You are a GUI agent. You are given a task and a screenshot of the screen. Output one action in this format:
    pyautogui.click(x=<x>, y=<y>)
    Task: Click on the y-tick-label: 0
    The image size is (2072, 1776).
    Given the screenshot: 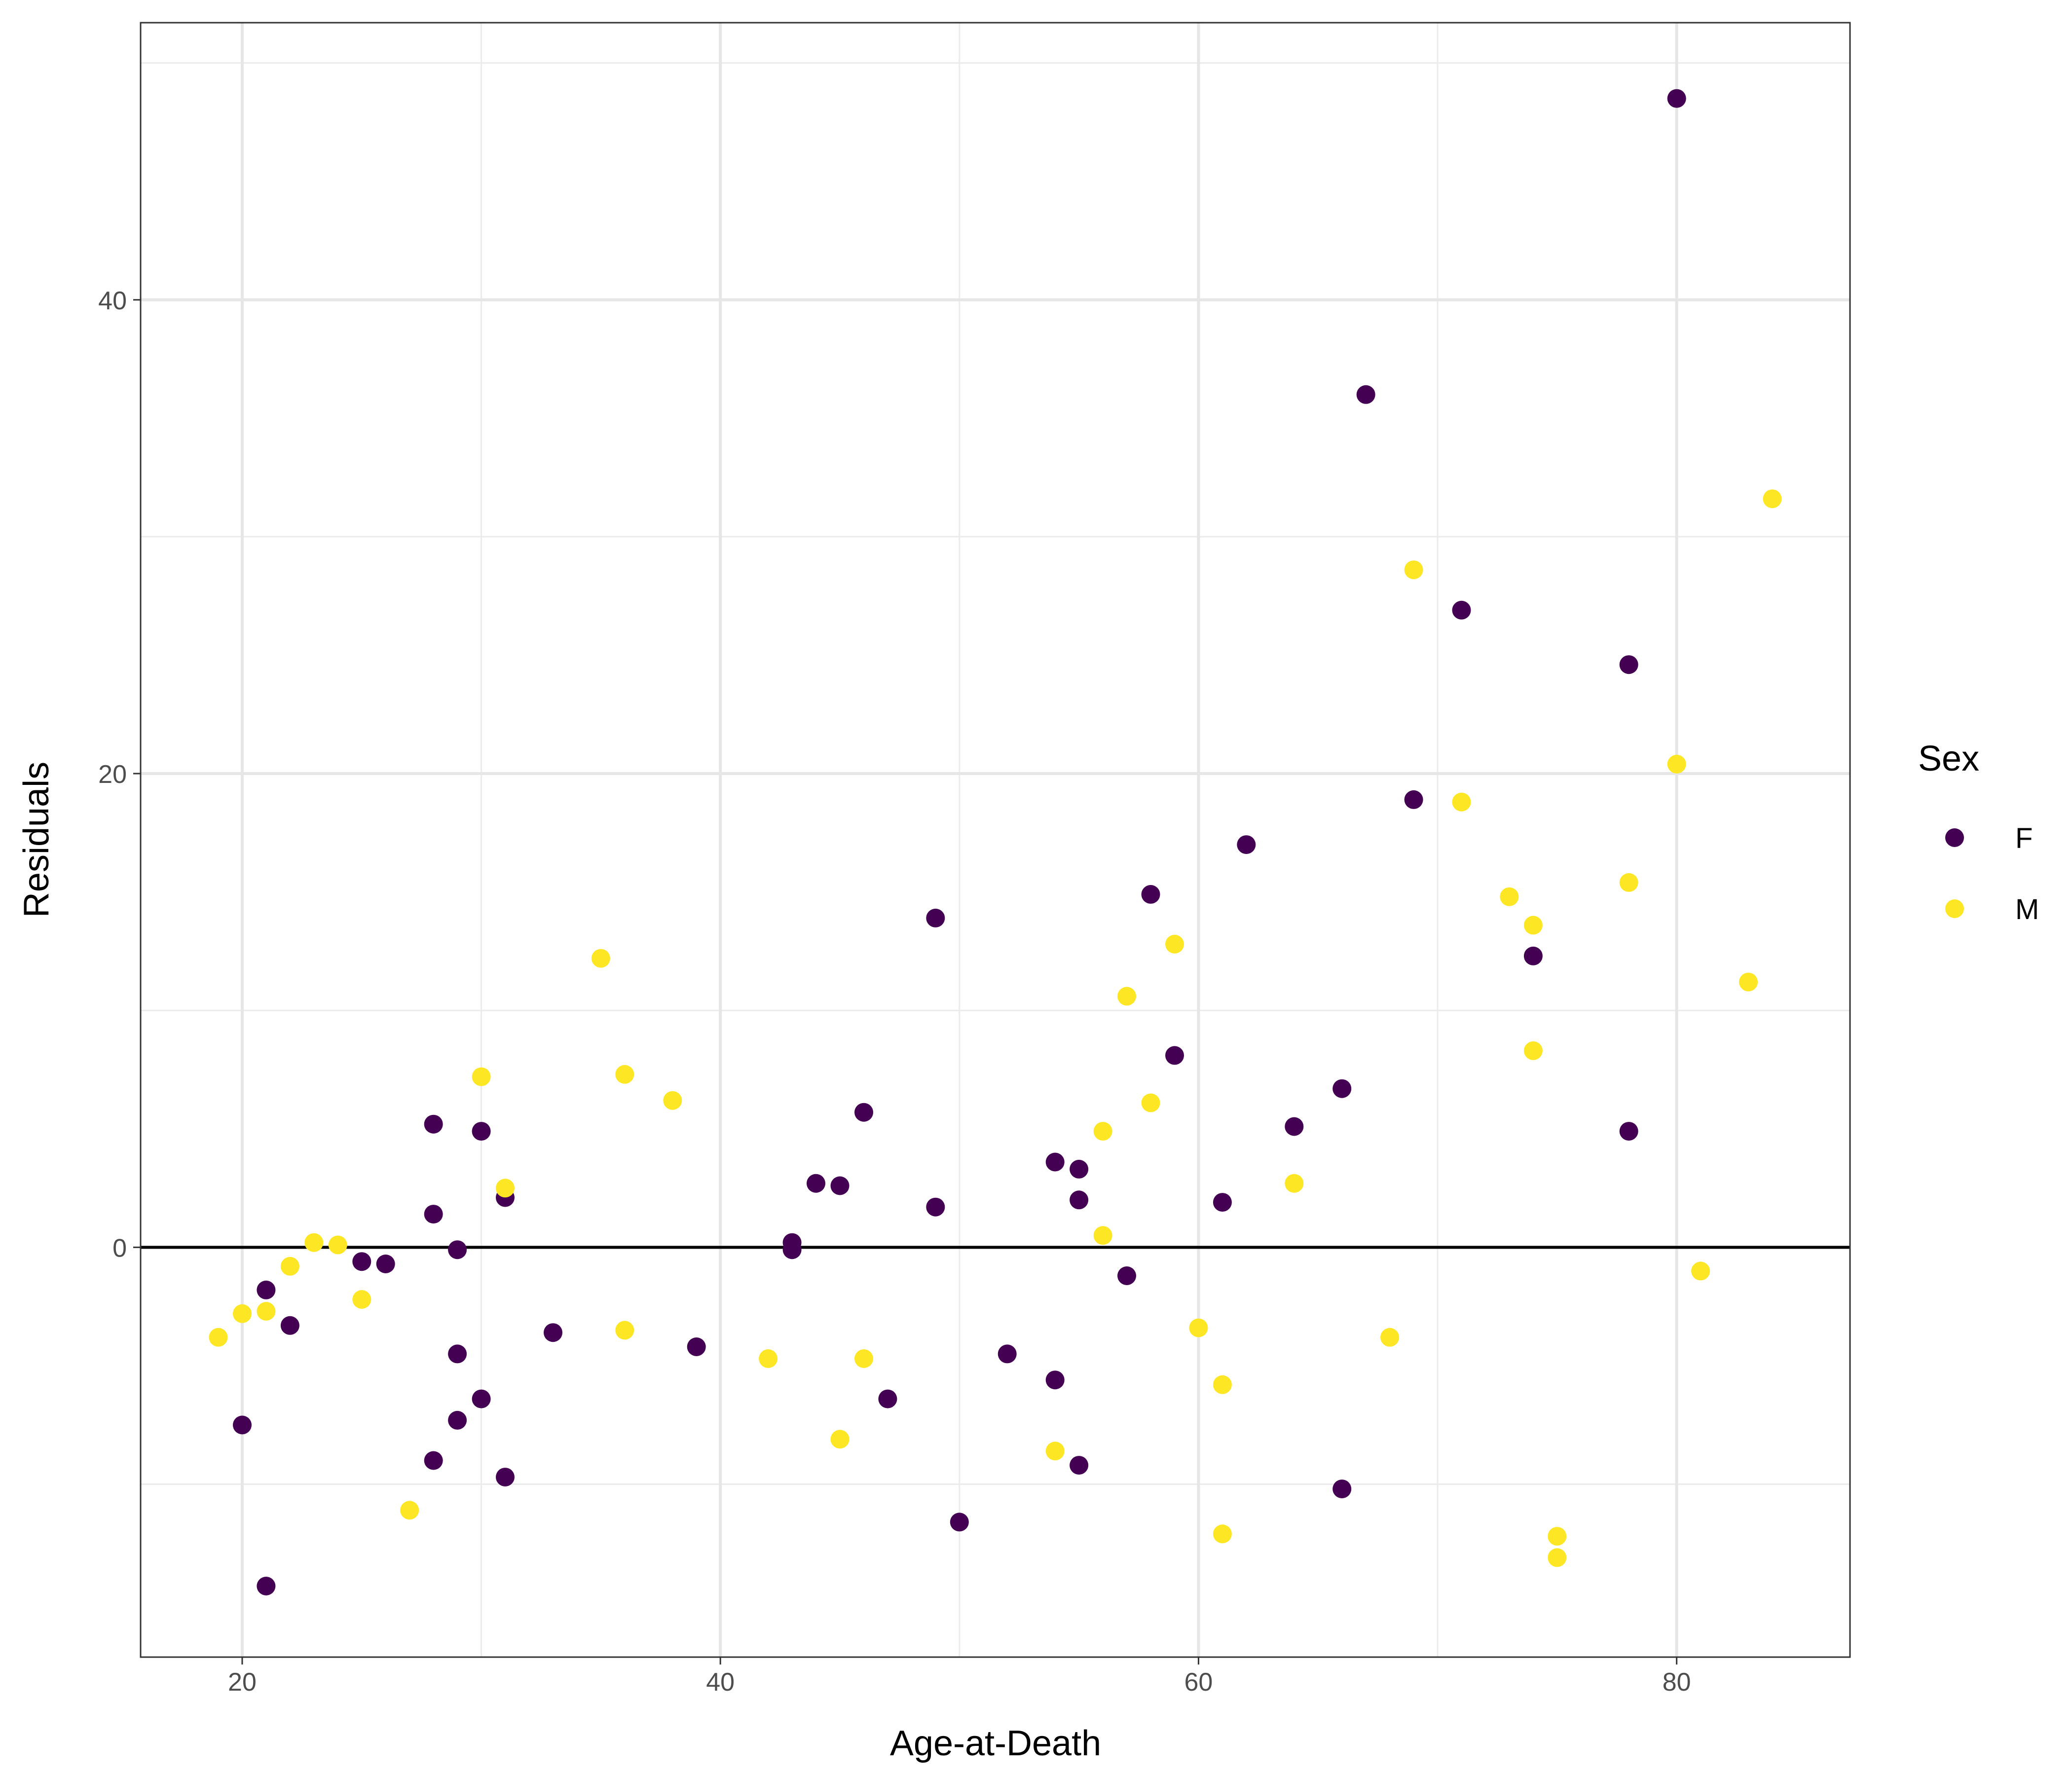 What is the action you would take?
    pyautogui.click(x=120, y=1248)
    